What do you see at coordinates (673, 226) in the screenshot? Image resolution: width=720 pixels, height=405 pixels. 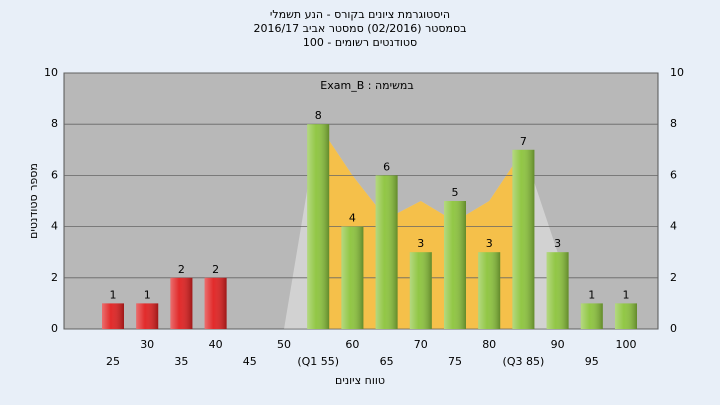 I see `y2-tick-label: 4` at bounding box center [673, 226].